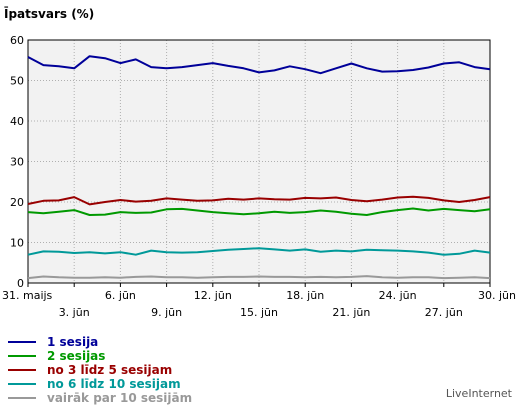  Describe the element at coordinates (49, 14) in the screenshot. I see `chart-title: Īpatsvars (%)` at that location.